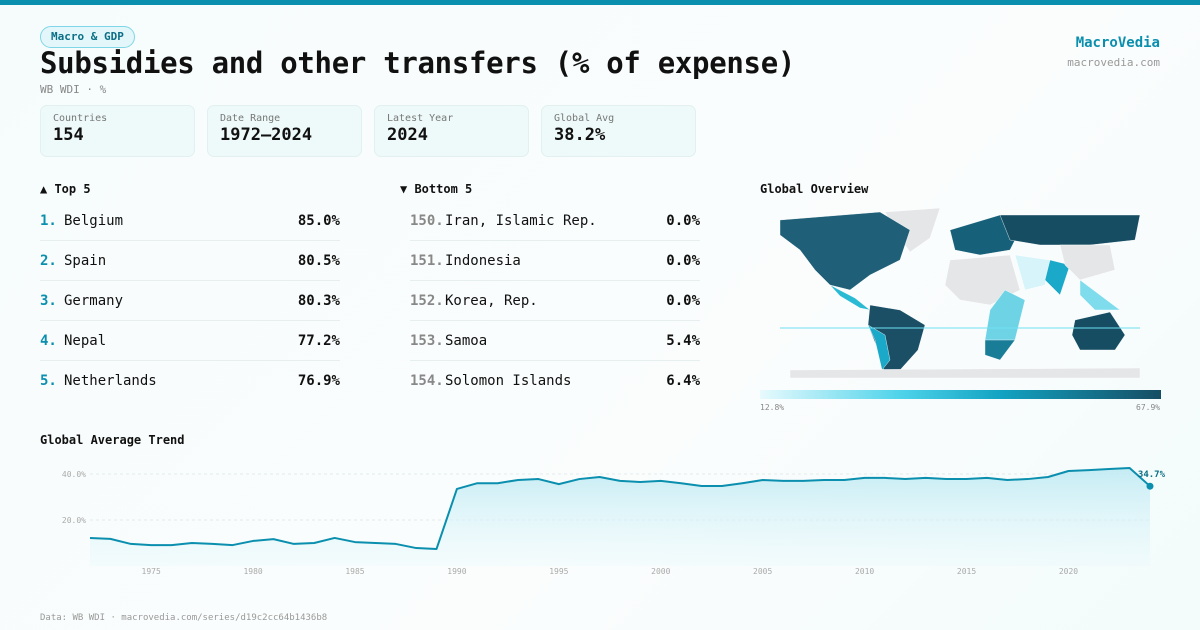  Describe the element at coordinates (250, 118) in the screenshot. I see `stat-label: Date Range` at that location.